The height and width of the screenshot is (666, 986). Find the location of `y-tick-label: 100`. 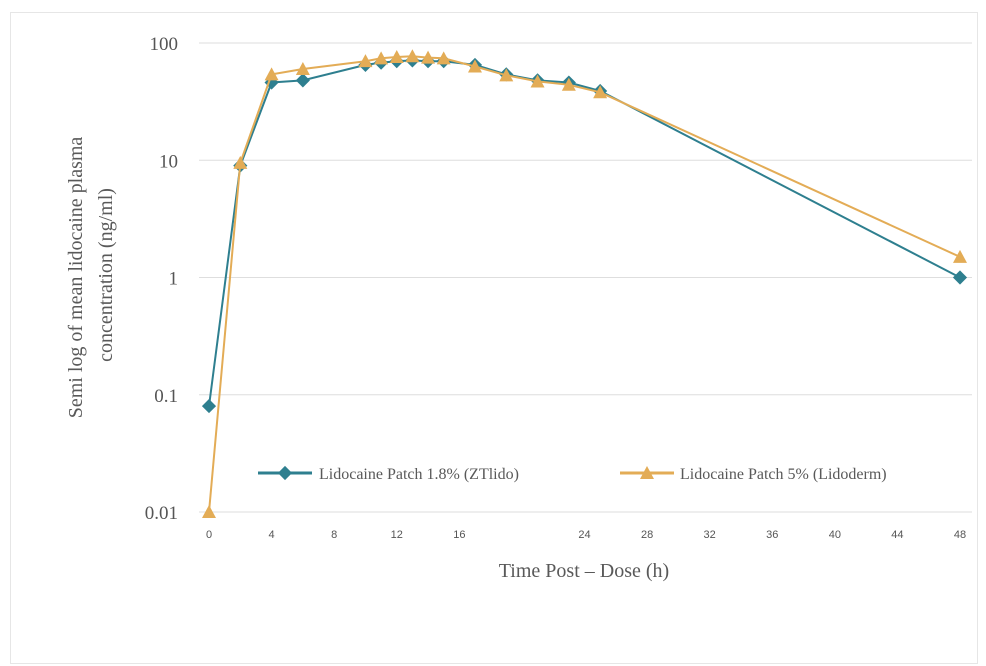

y-tick-label: 100 is located at coordinates (164, 44).